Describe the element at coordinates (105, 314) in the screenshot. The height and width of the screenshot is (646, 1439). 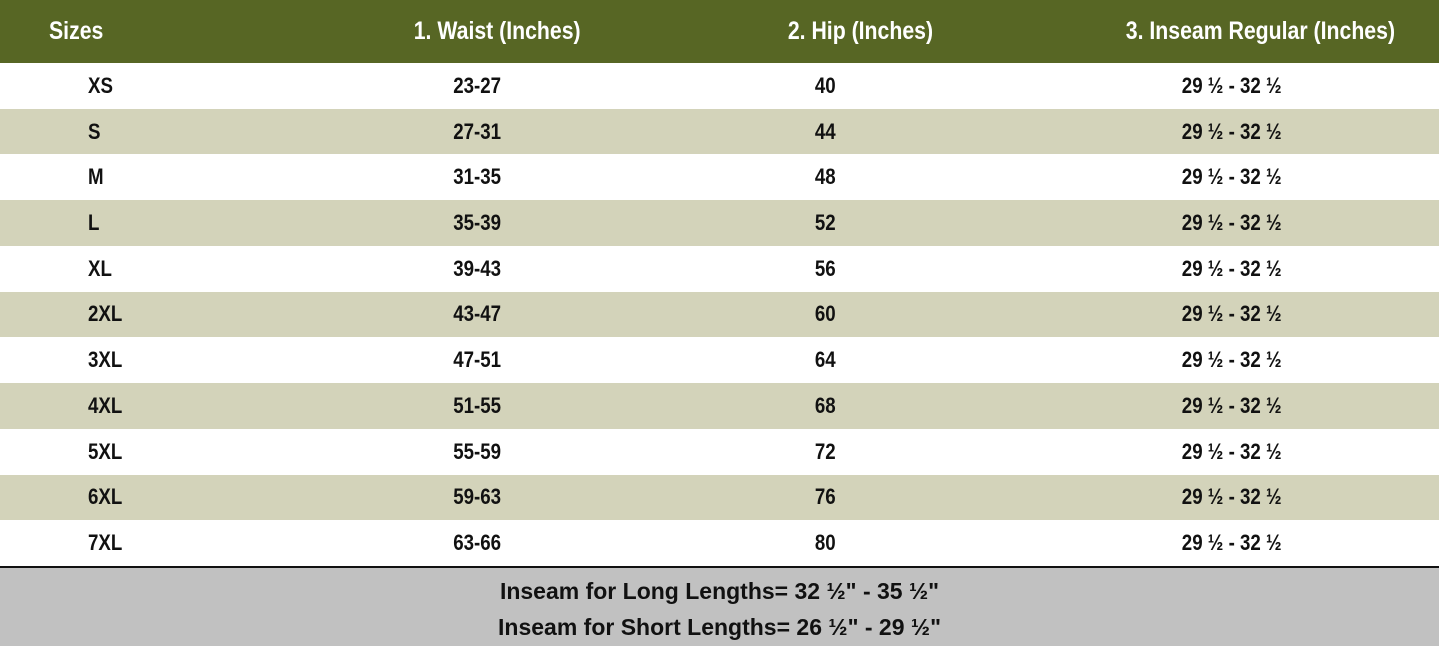
I see `table-cell-text: 2XL` at that location.